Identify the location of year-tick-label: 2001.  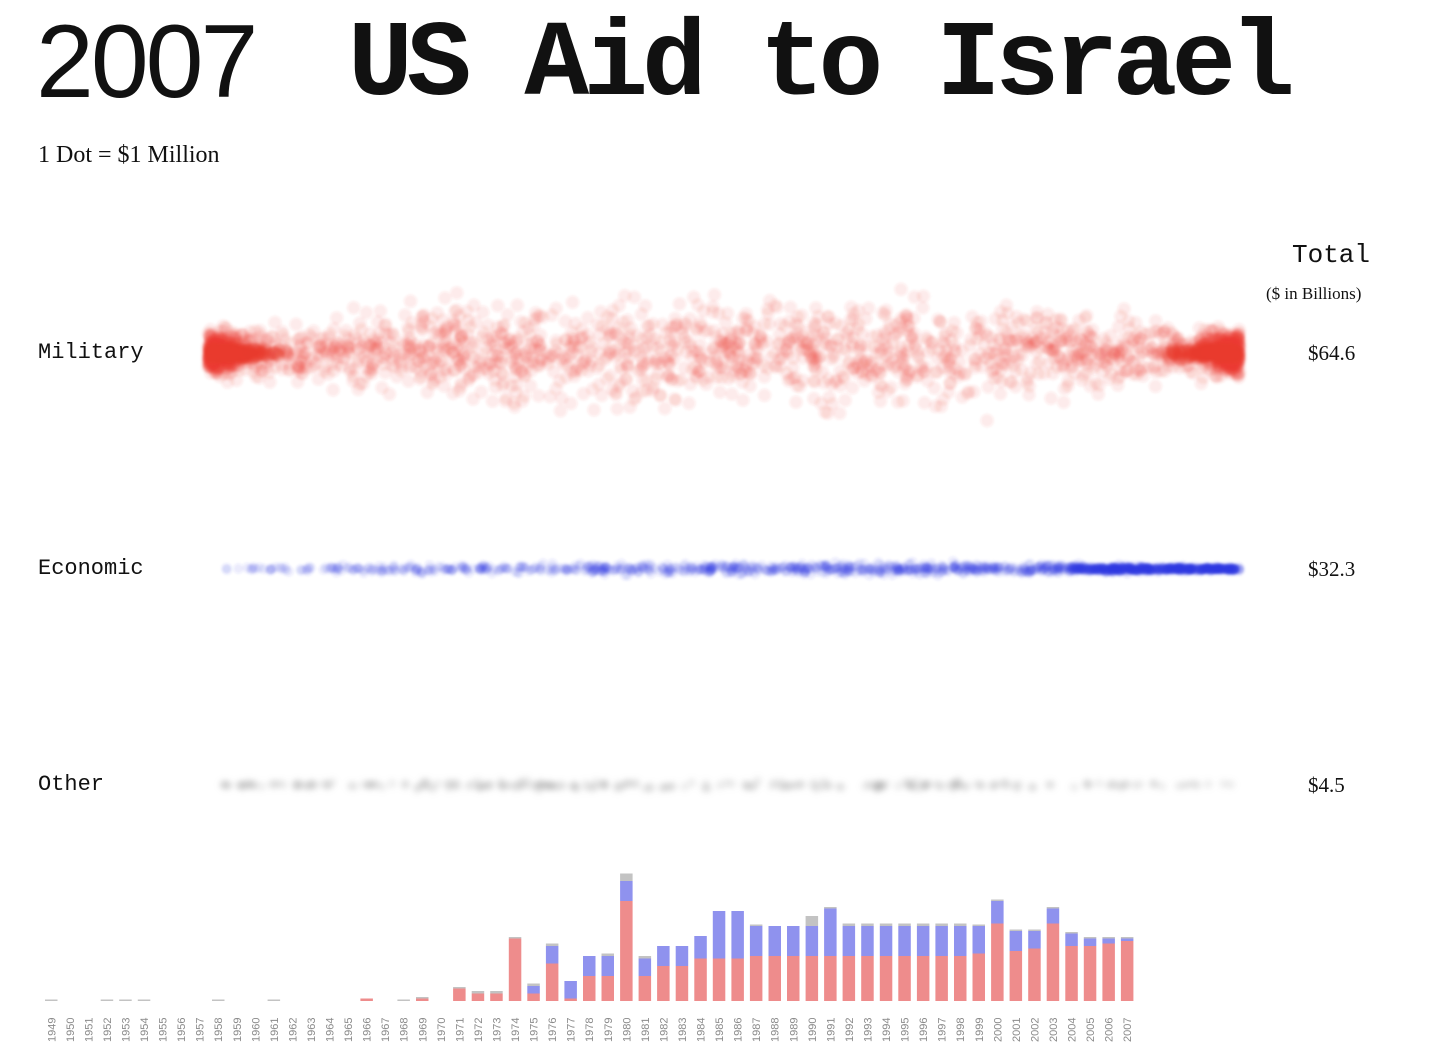
(1017, 1030).